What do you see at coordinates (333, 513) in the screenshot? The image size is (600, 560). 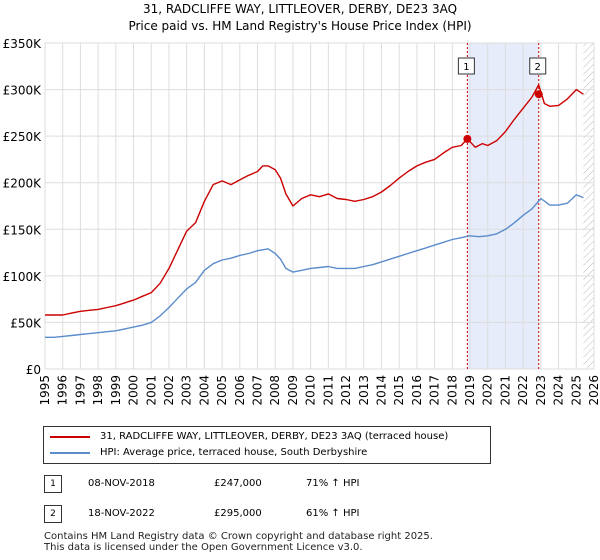 I see `sale-hpi-change: 61% ↑ HPI` at bounding box center [333, 513].